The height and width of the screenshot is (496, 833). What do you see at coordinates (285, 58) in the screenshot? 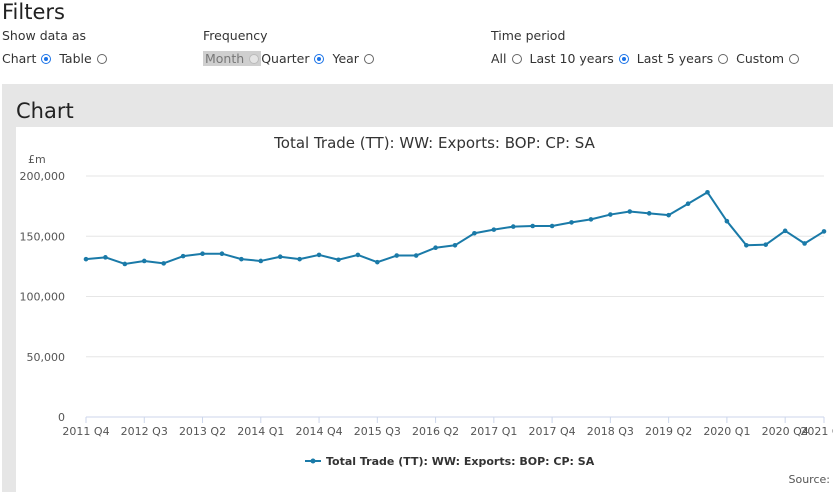
I see `option-label: Quarter` at bounding box center [285, 58].